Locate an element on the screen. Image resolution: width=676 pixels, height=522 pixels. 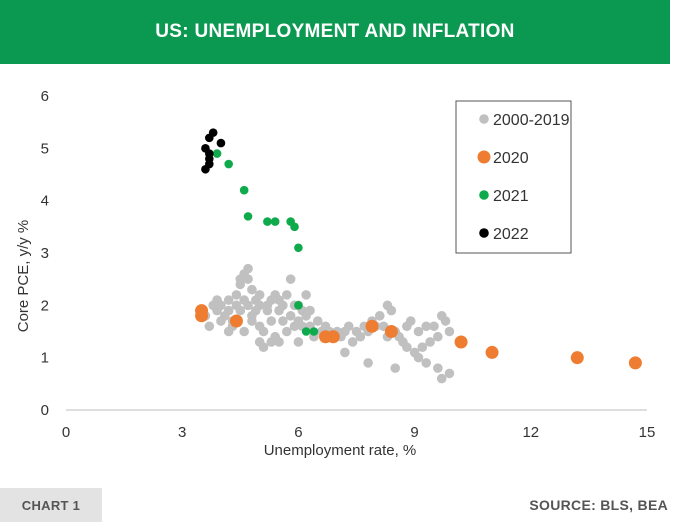
x-tick-label: 0 is located at coordinates (66, 432).